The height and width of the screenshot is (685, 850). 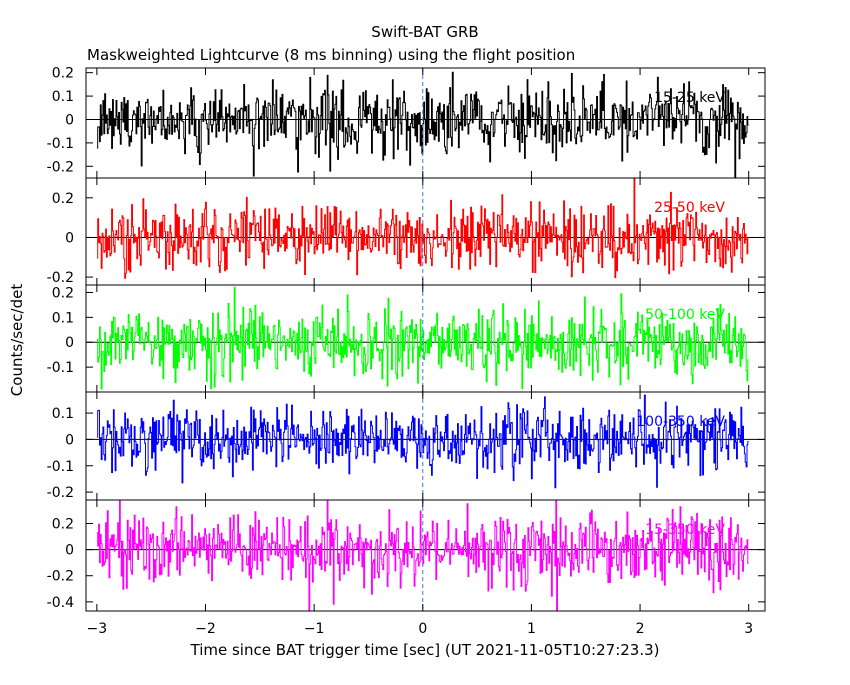 I want to click on panel-5: 0.2 0 -0.2 -0.4 15-350 keV, so click(x=406, y=555).